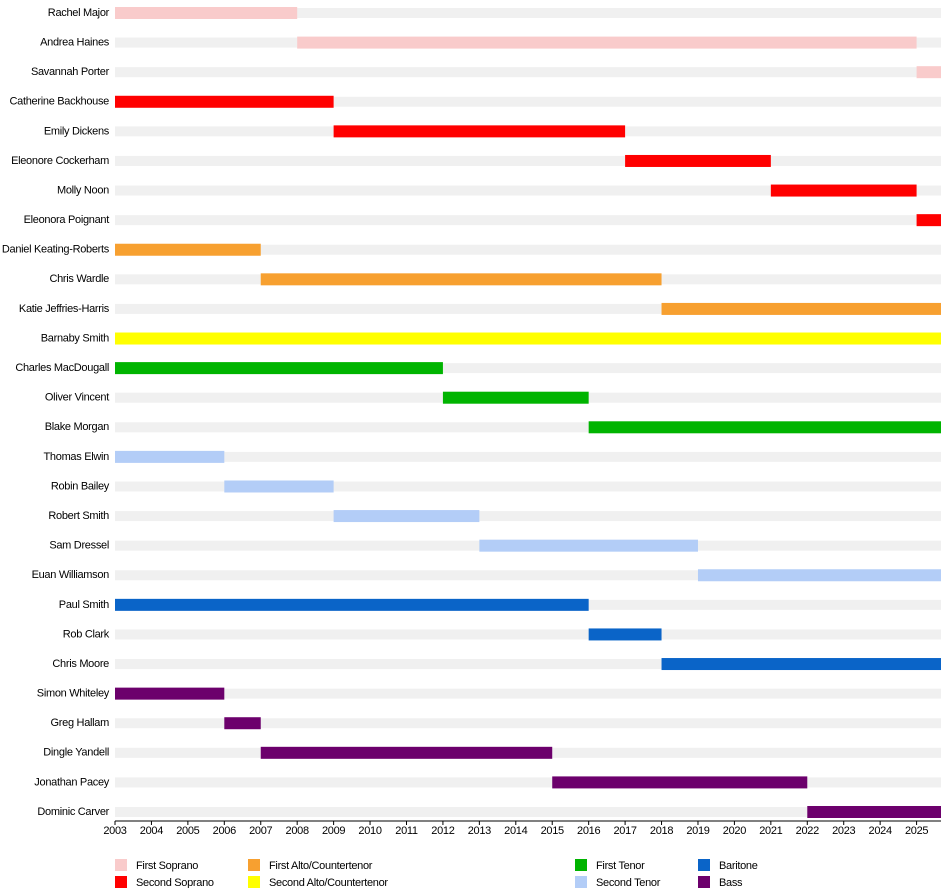  I want to click on x-tick-label: 2015, so click(552, 831).